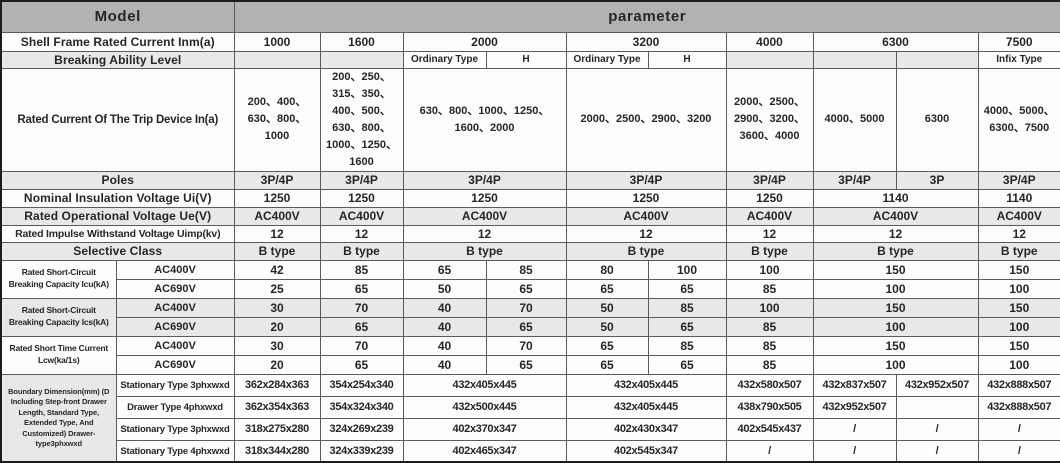 The image size is (1060, 463). Describe the element at coordinates (769, 41) in the screenshot. I see `value-cell: 4000` at that location.